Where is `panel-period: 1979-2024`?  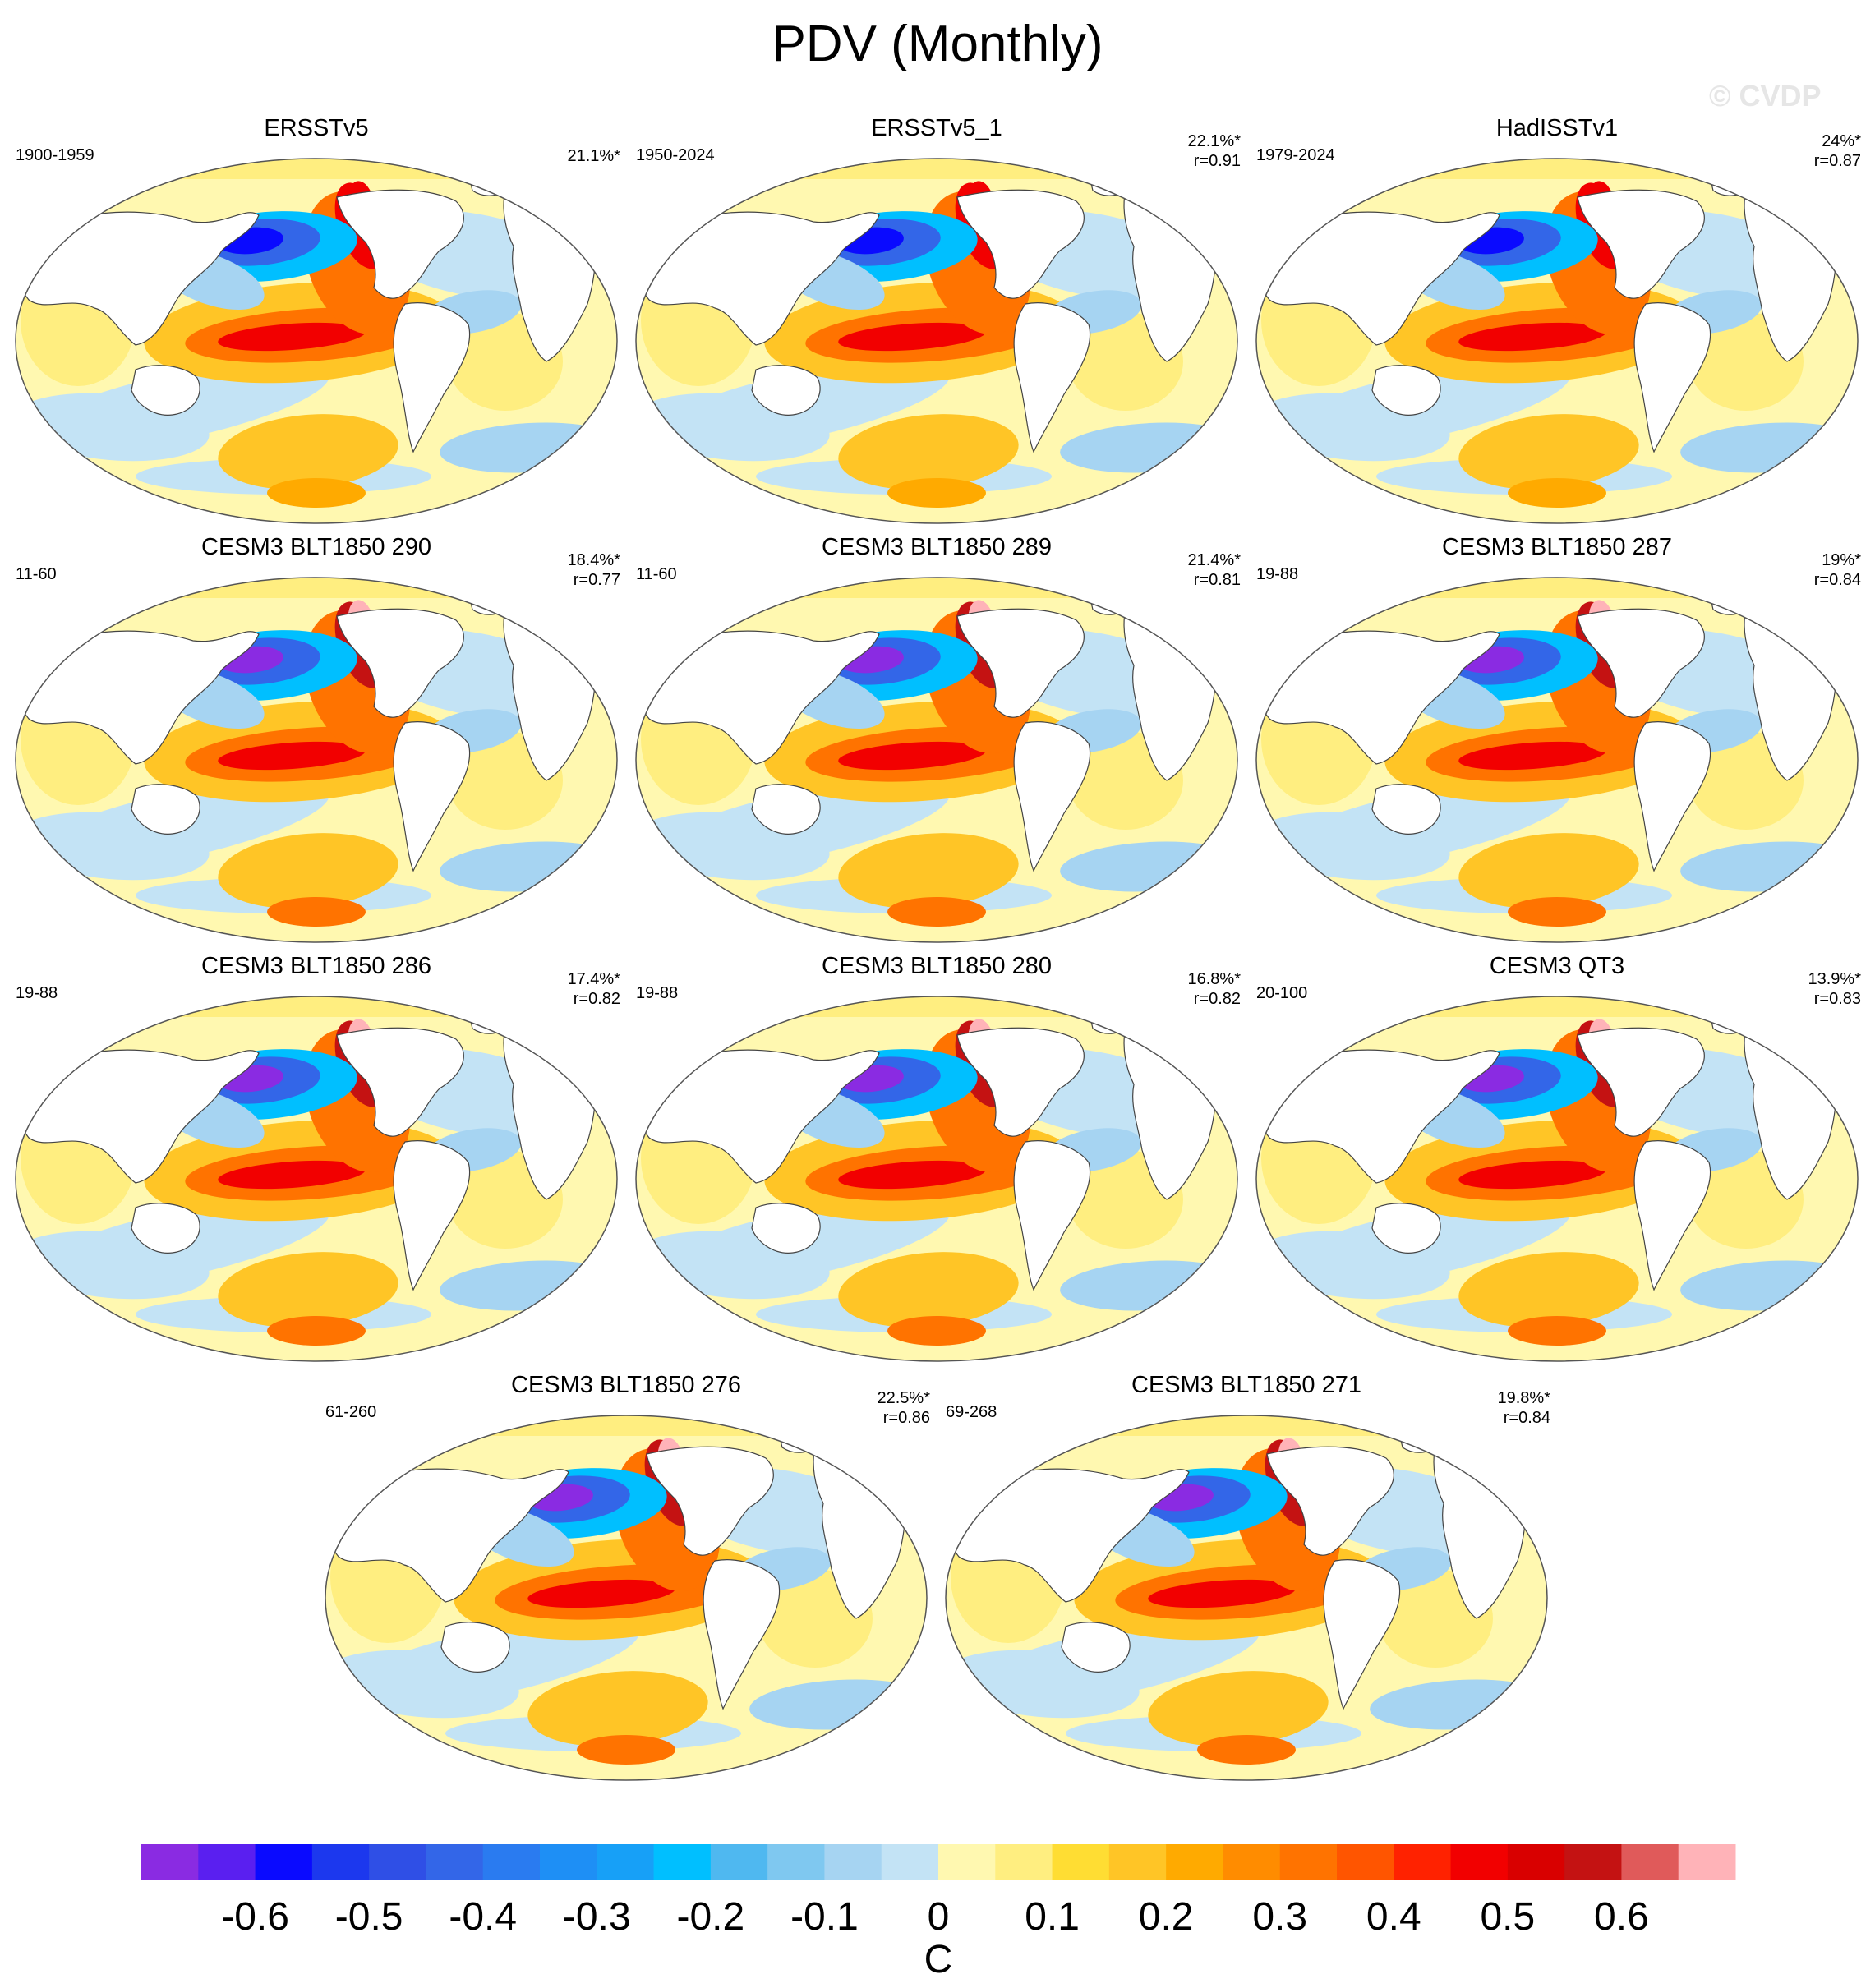 panel-period: 1979-2024 is located at coordinates (1295, 155).